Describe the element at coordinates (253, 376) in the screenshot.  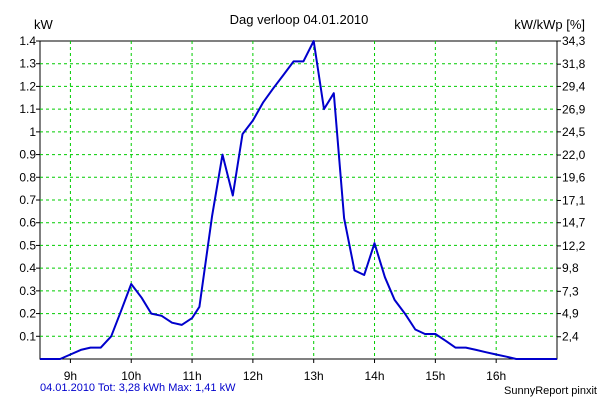
I see `x-tick-label: 12h` at that location.